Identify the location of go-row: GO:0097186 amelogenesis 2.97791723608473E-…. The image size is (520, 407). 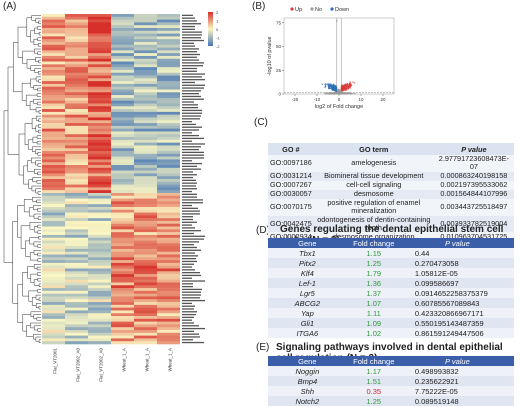
(391, 163).